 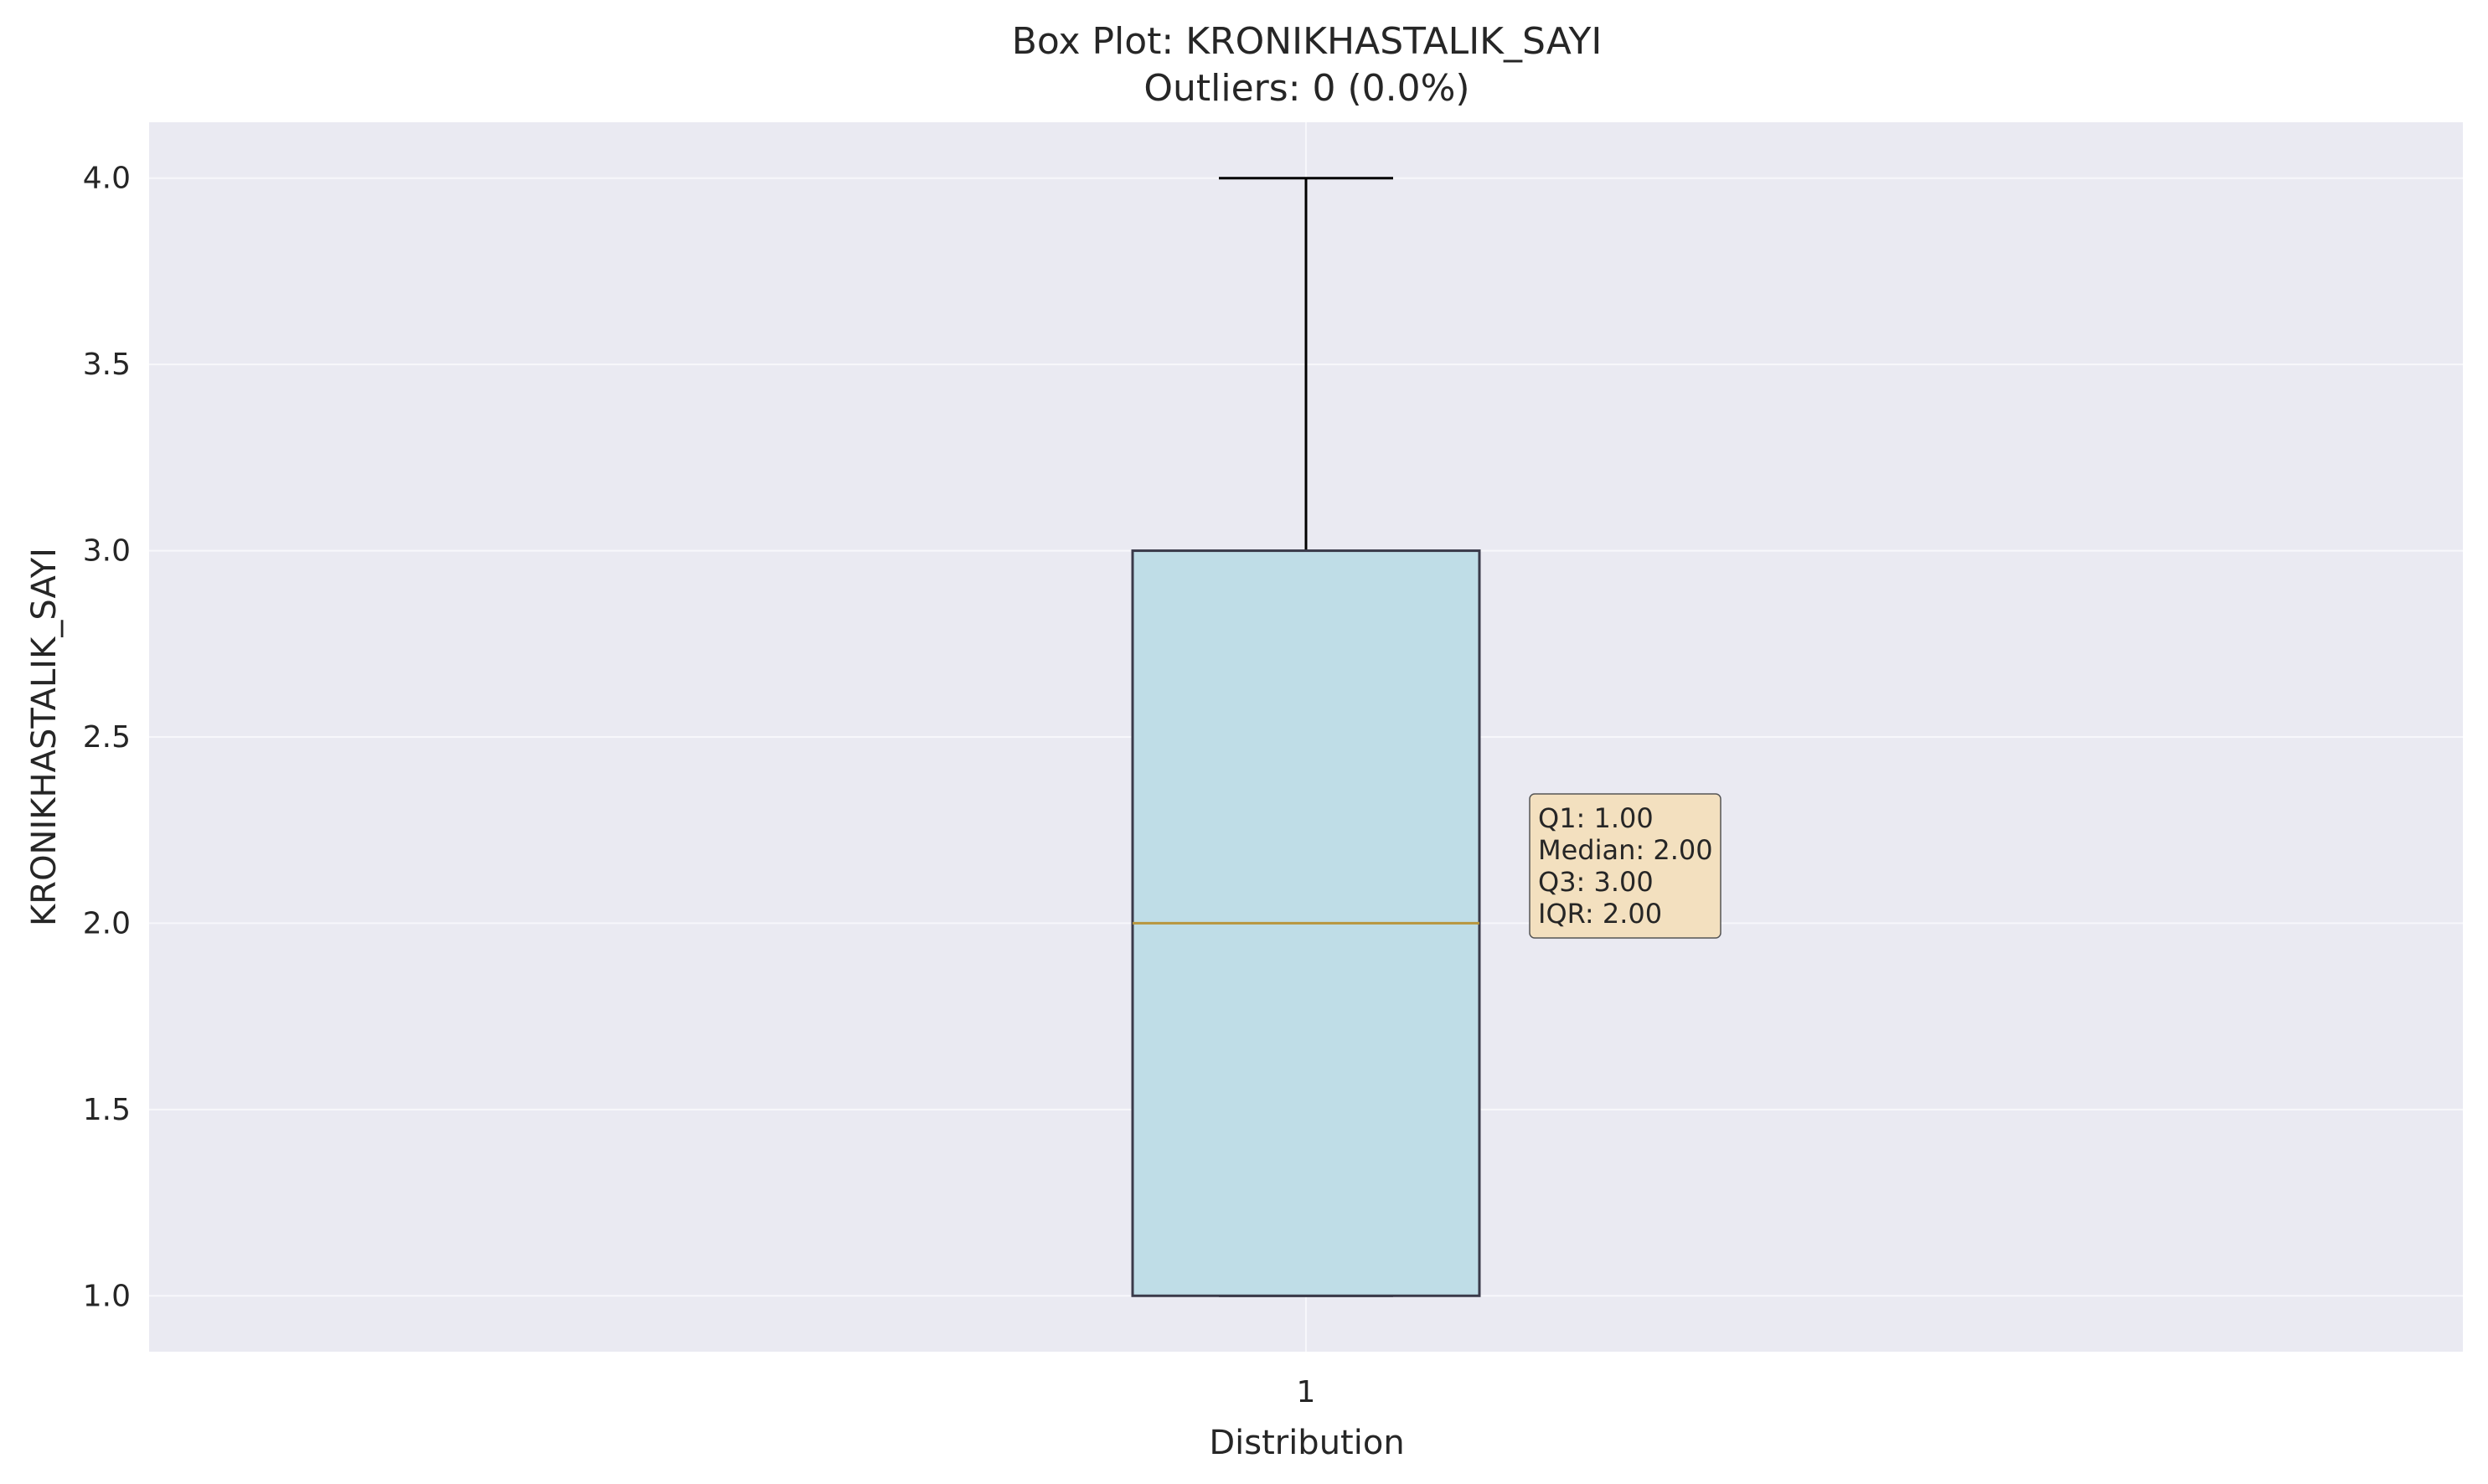 I want to click on chart-title: Box Plot: KRONIKHASTALIK_SAYI, so click(x=1307, y=41).